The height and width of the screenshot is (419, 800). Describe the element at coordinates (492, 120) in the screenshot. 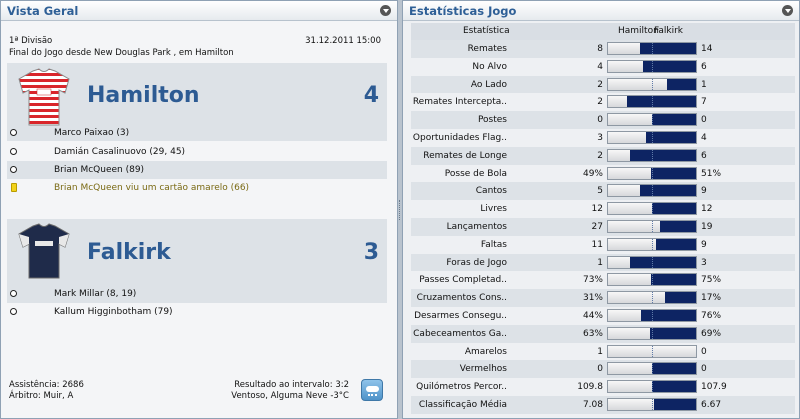

I see `stat-label: Postes` at that location.